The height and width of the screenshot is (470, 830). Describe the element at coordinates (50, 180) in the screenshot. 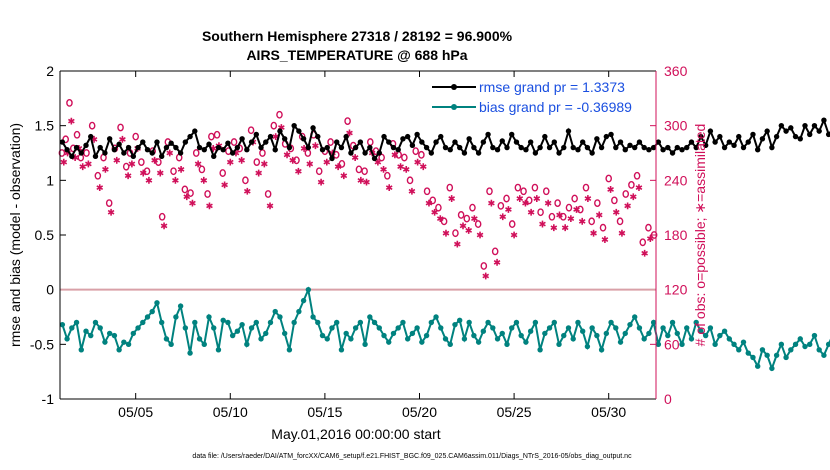

I see `left-tick-label: 1` at that location.